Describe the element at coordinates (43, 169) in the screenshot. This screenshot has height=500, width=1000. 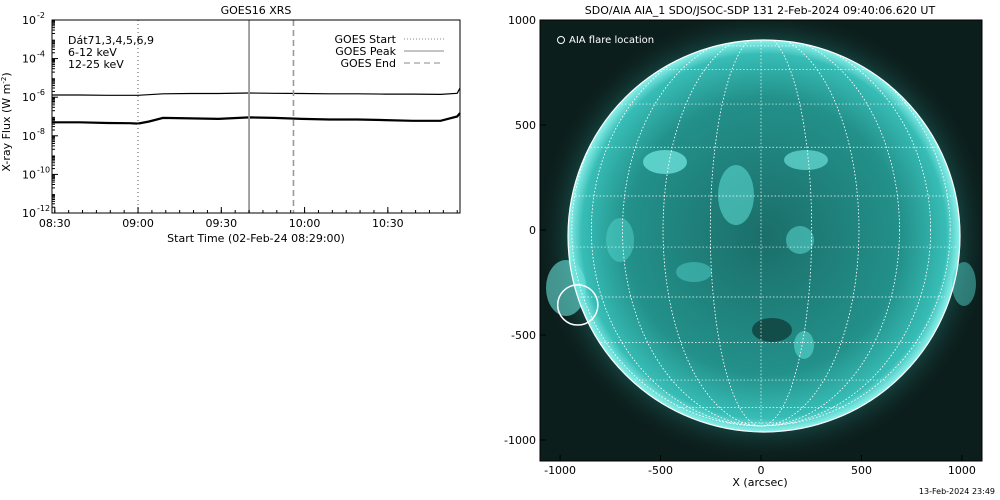
I see `goes-y-tick-exponent: -10` at that location.